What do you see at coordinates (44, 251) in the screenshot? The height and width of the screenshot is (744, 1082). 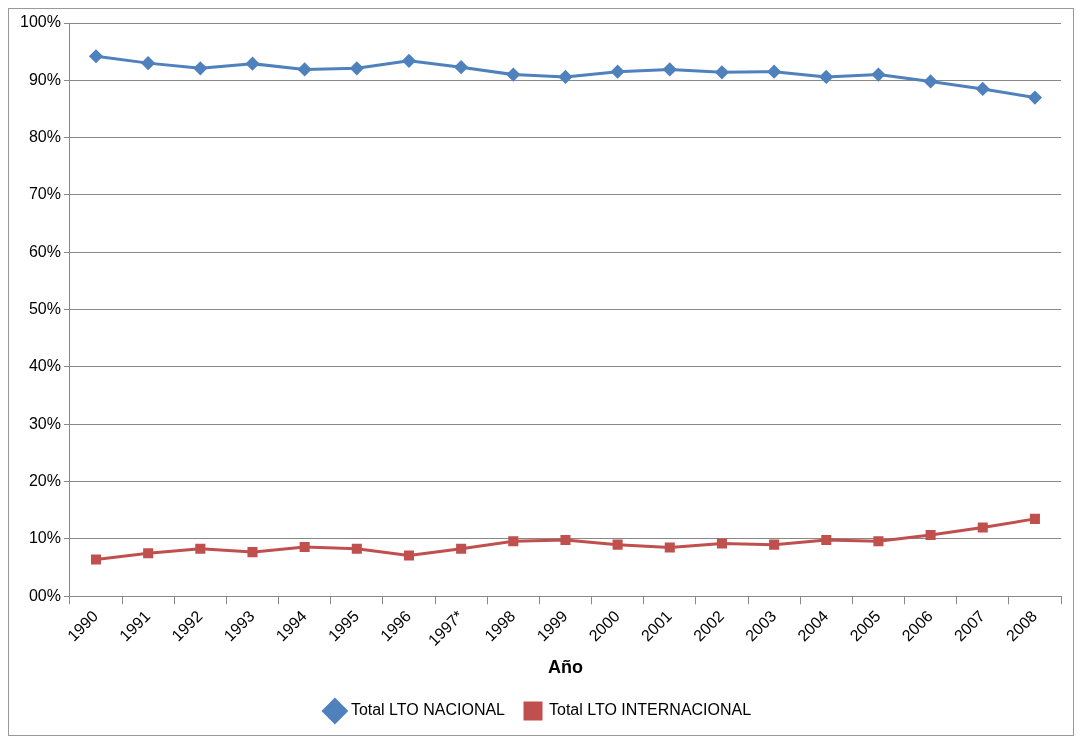 I see `y-tick-label: 60%` at bounding box center [44, 251].